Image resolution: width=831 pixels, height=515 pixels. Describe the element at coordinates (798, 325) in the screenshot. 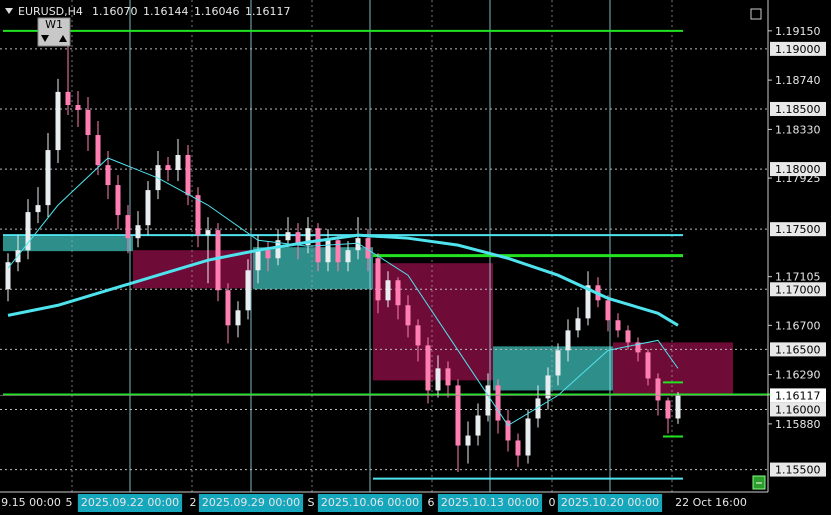

I see `y-tick-label: 1.16700` at that location.